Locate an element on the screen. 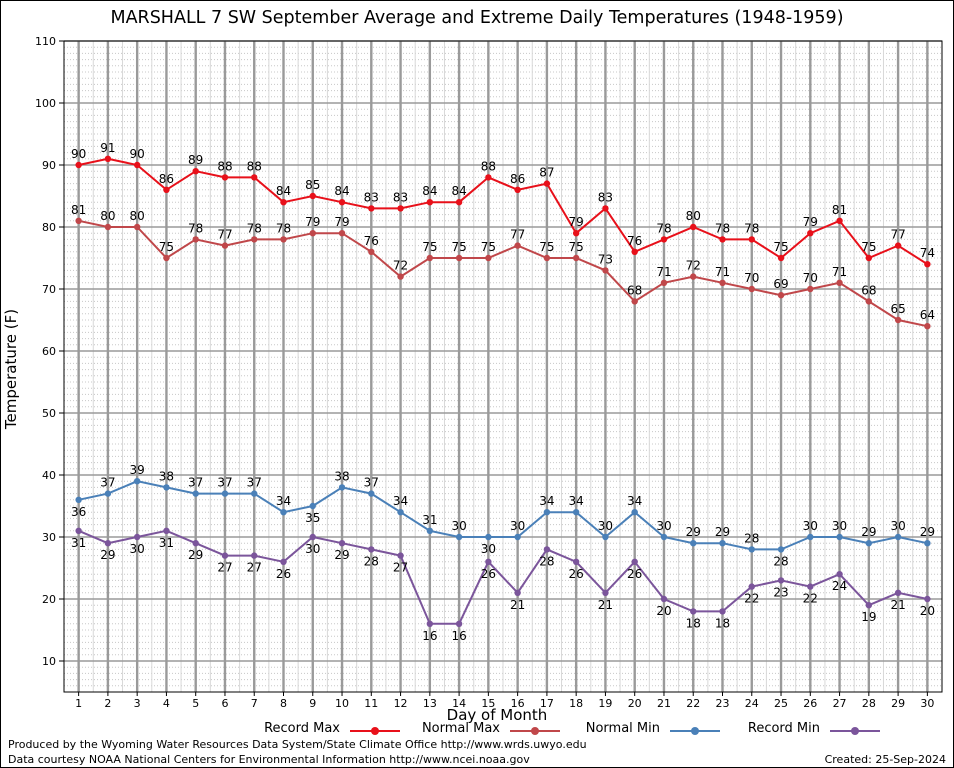 This screenshot has height=768, width=954. data-label: 19 is located at coordinates (868, 617).